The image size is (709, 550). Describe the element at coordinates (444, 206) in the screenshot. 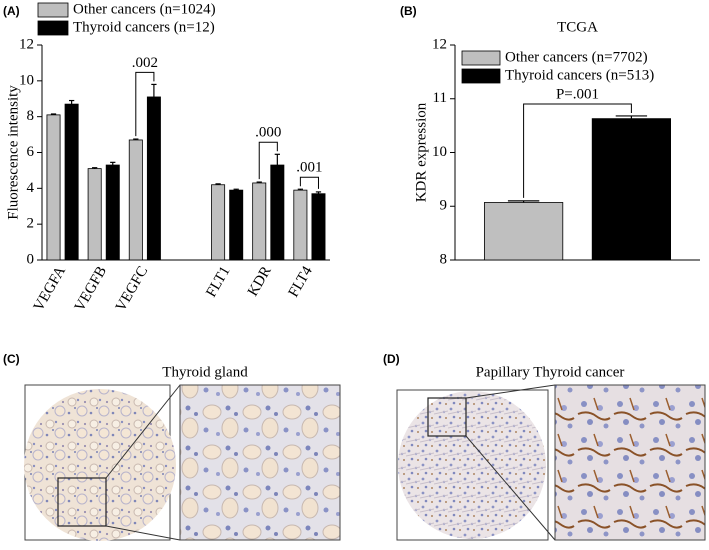

I see `y-tick-label: 9` at that location.